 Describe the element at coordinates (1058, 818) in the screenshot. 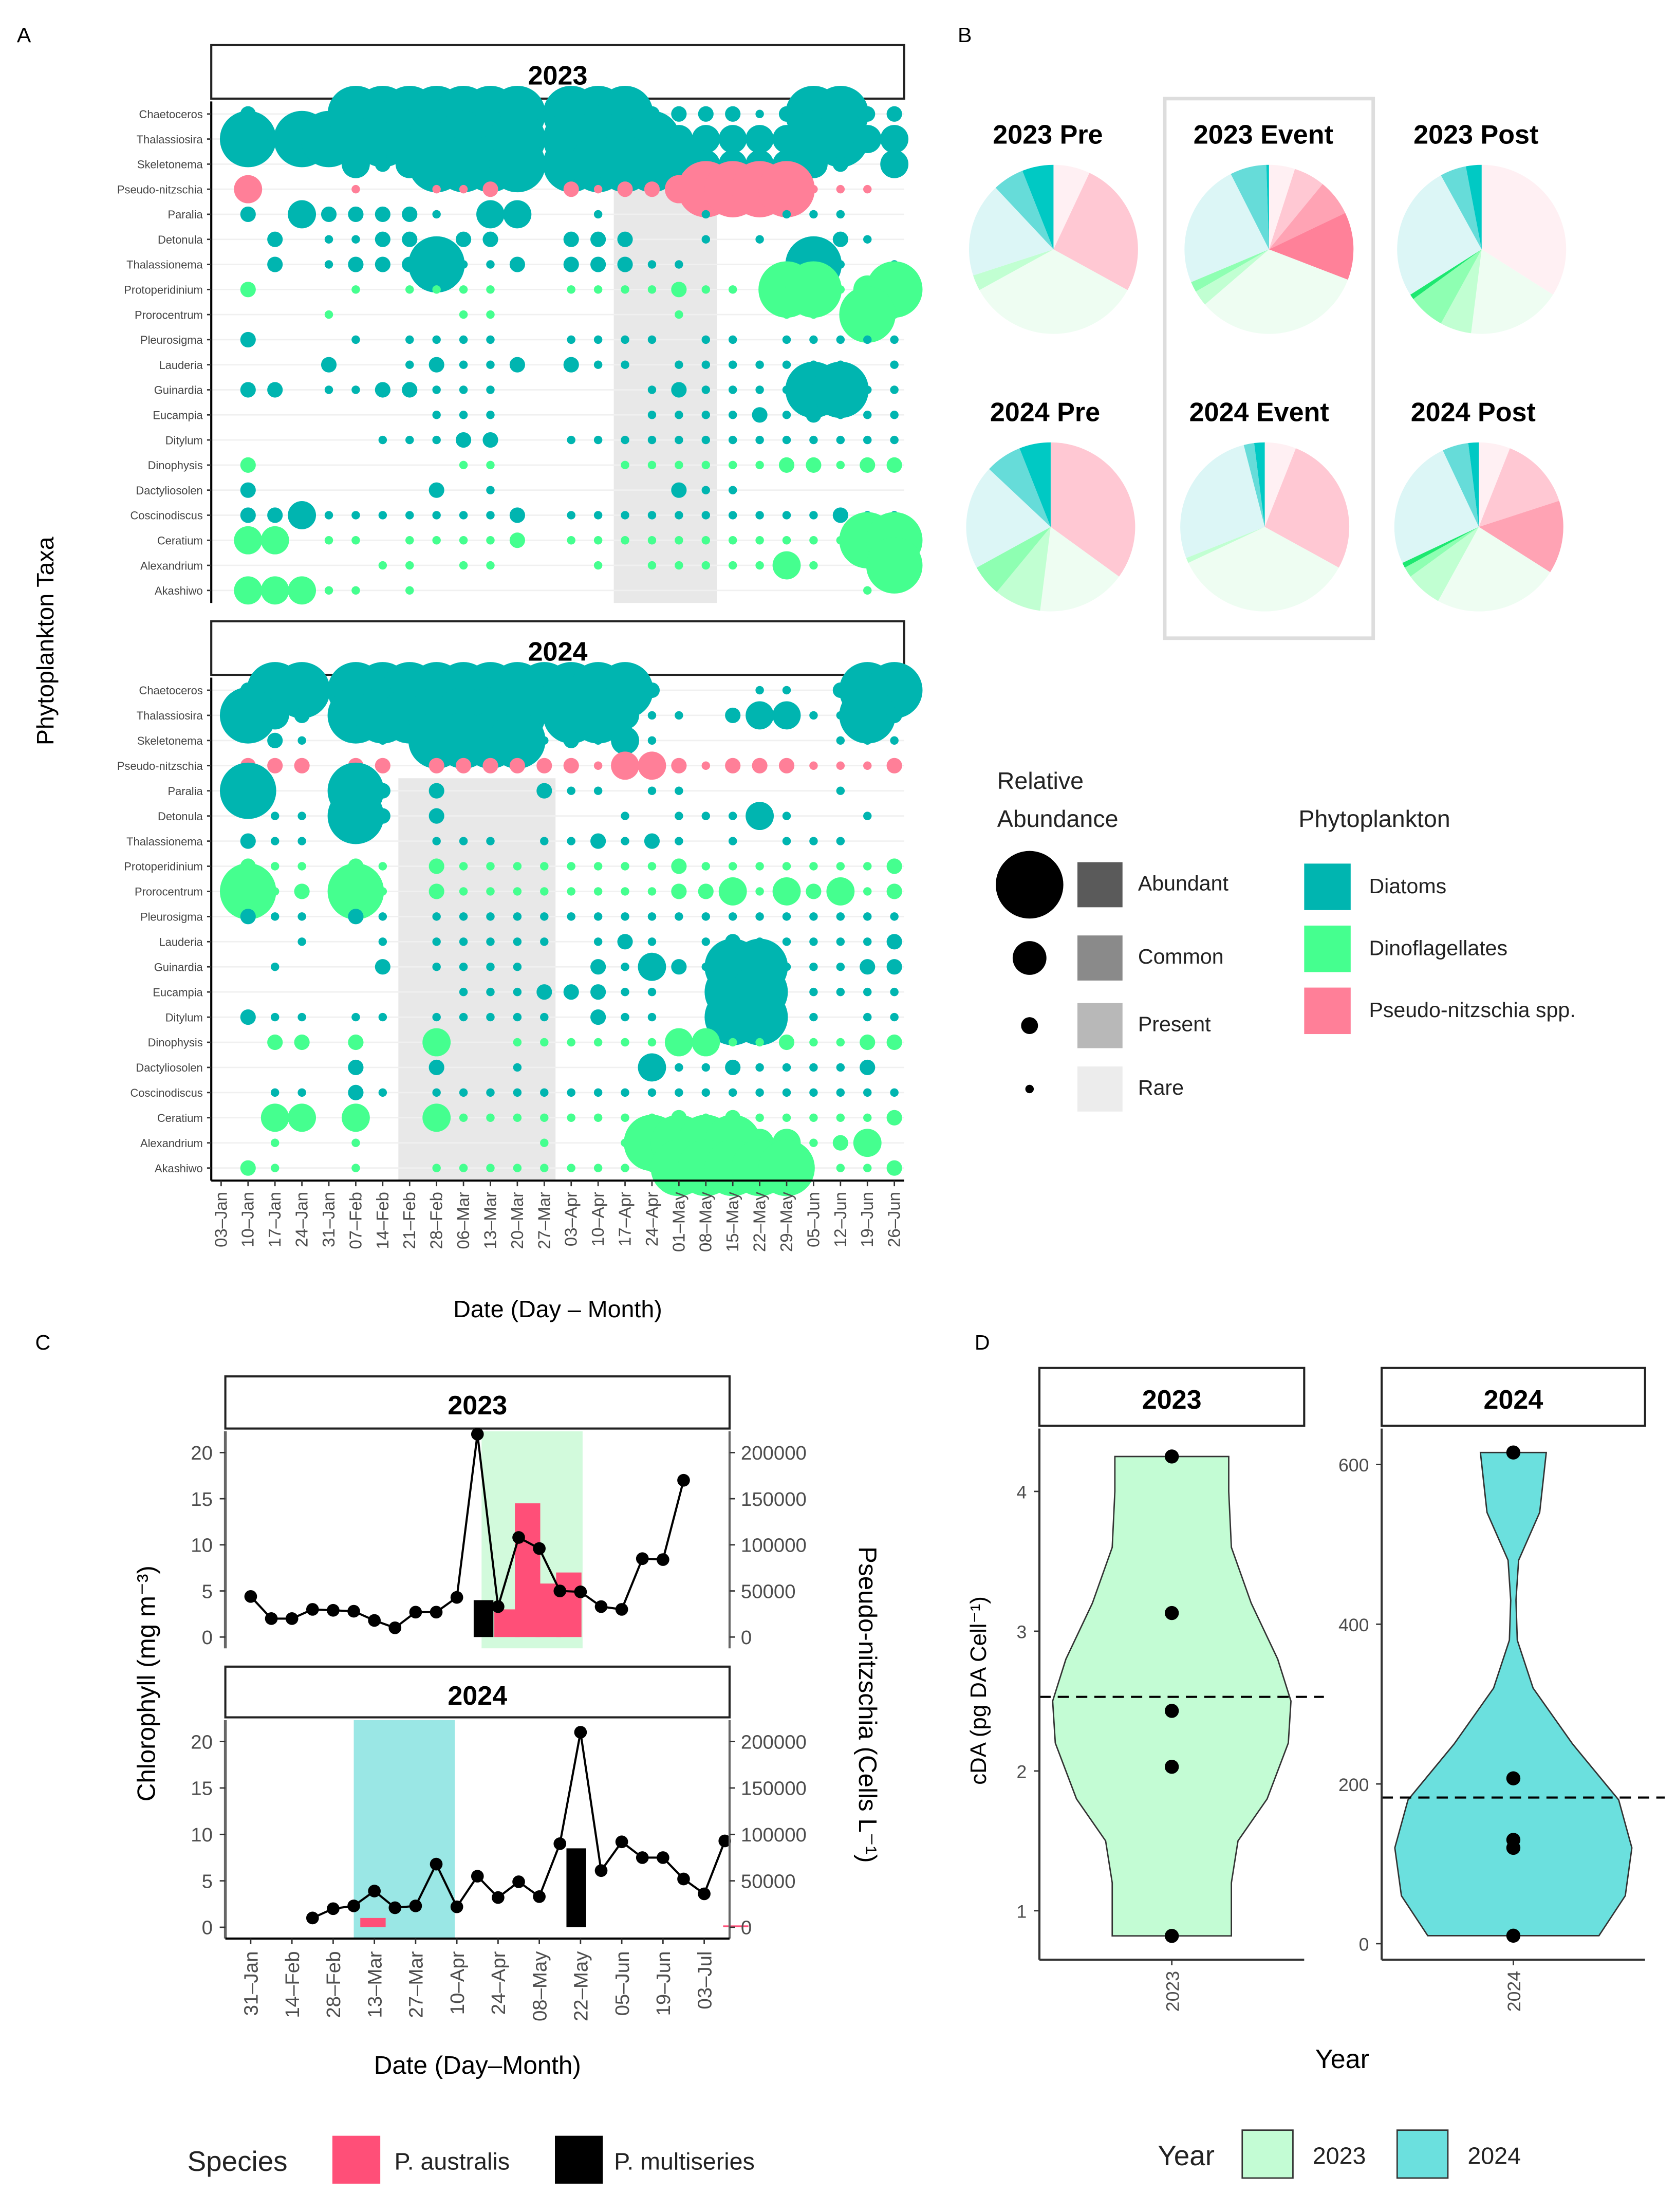

I see `legend-size-title-line2: Abundance` at that location.